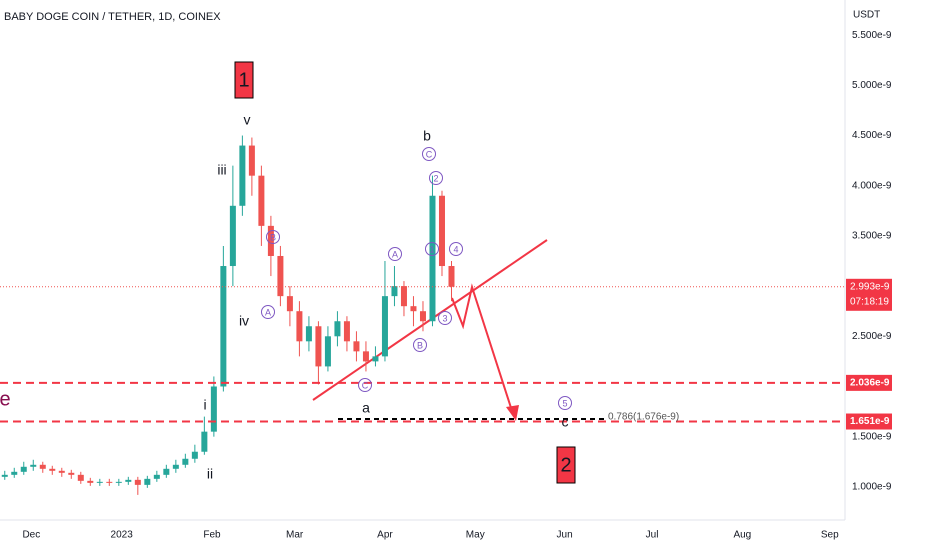 The image size is (932, 550). Describe the element at coordinates (870, 421) in the screenshot. I see `level-label: 1.651e-9` at that location.